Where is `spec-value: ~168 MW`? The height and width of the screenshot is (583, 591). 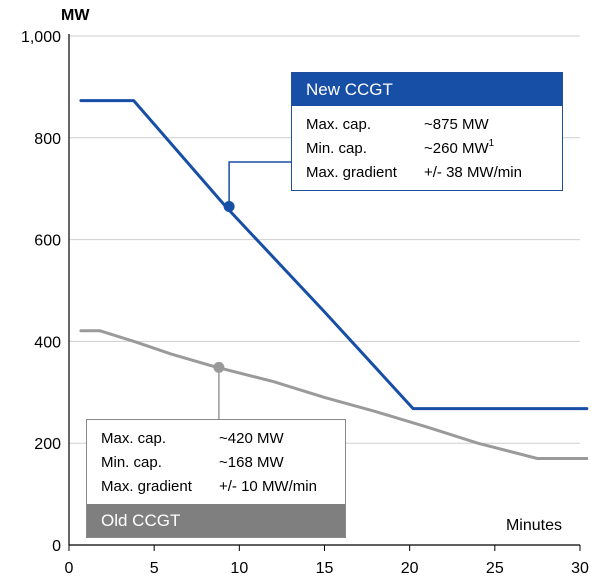
spec-value: ~168 MW is located at coordinates (251, 462).